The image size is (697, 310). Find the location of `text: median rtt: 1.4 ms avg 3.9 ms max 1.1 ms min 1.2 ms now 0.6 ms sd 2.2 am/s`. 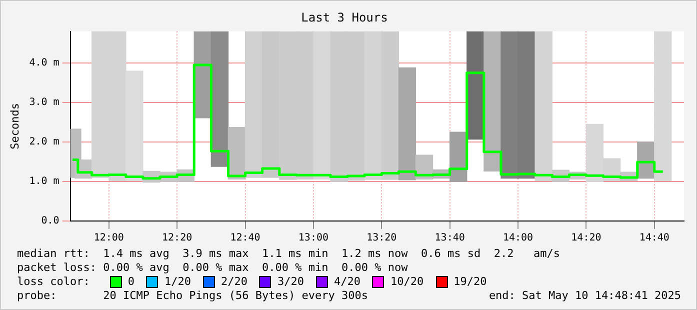

text: median rtt: 1.4 ms avg 3.9 ms max 1.1 ms min 1.2 ms now 0.6 ms sd 2.2 am/s is located at coordinates (289, 254).